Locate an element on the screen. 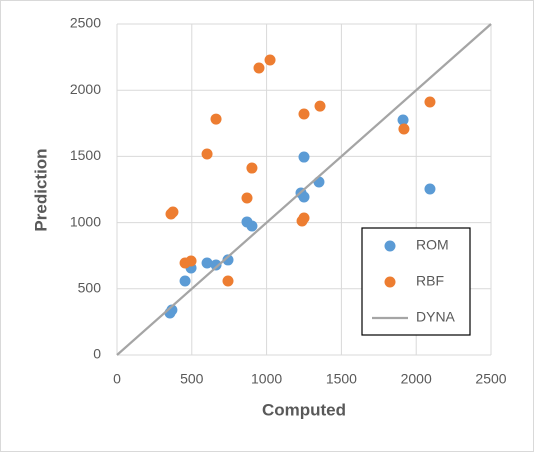 The height and width of the screenshot is (452, 534). legend-label: DYNA is located at coordinates (436, 317).